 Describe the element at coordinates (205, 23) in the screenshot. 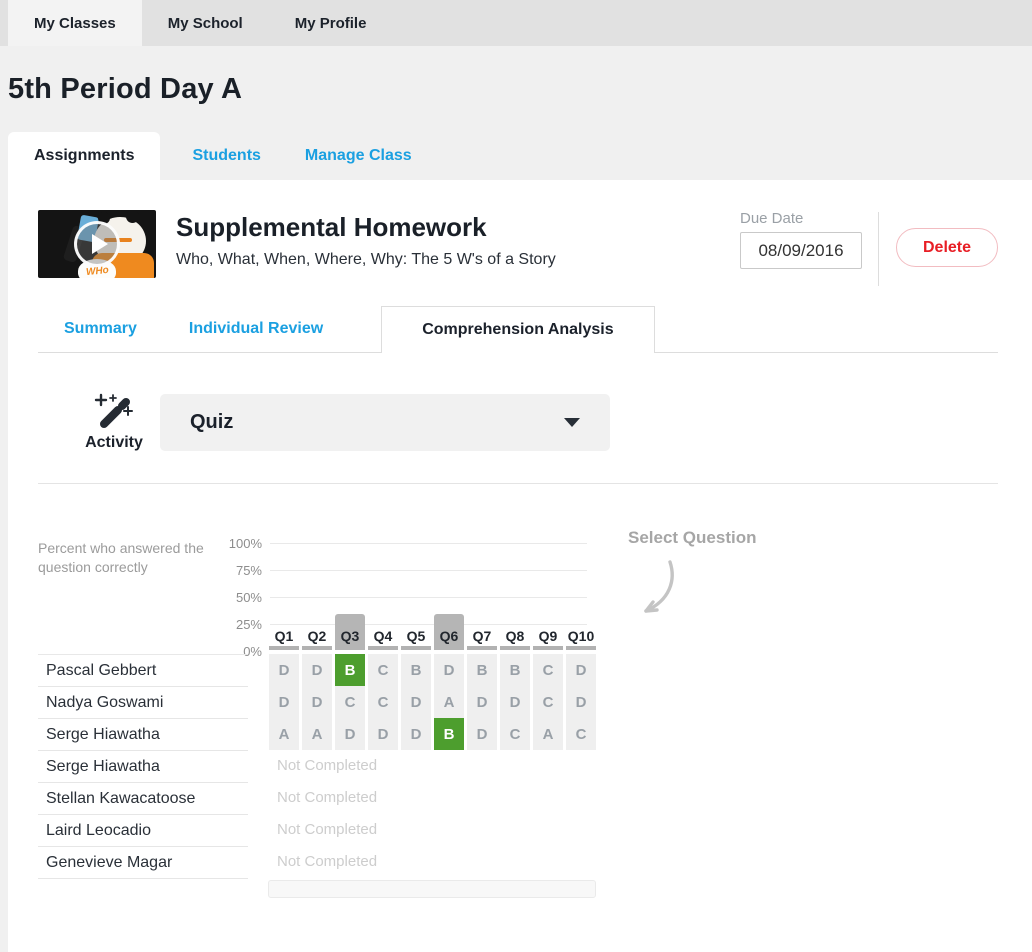

I see `nav-tab-my-school: My School` at that location.